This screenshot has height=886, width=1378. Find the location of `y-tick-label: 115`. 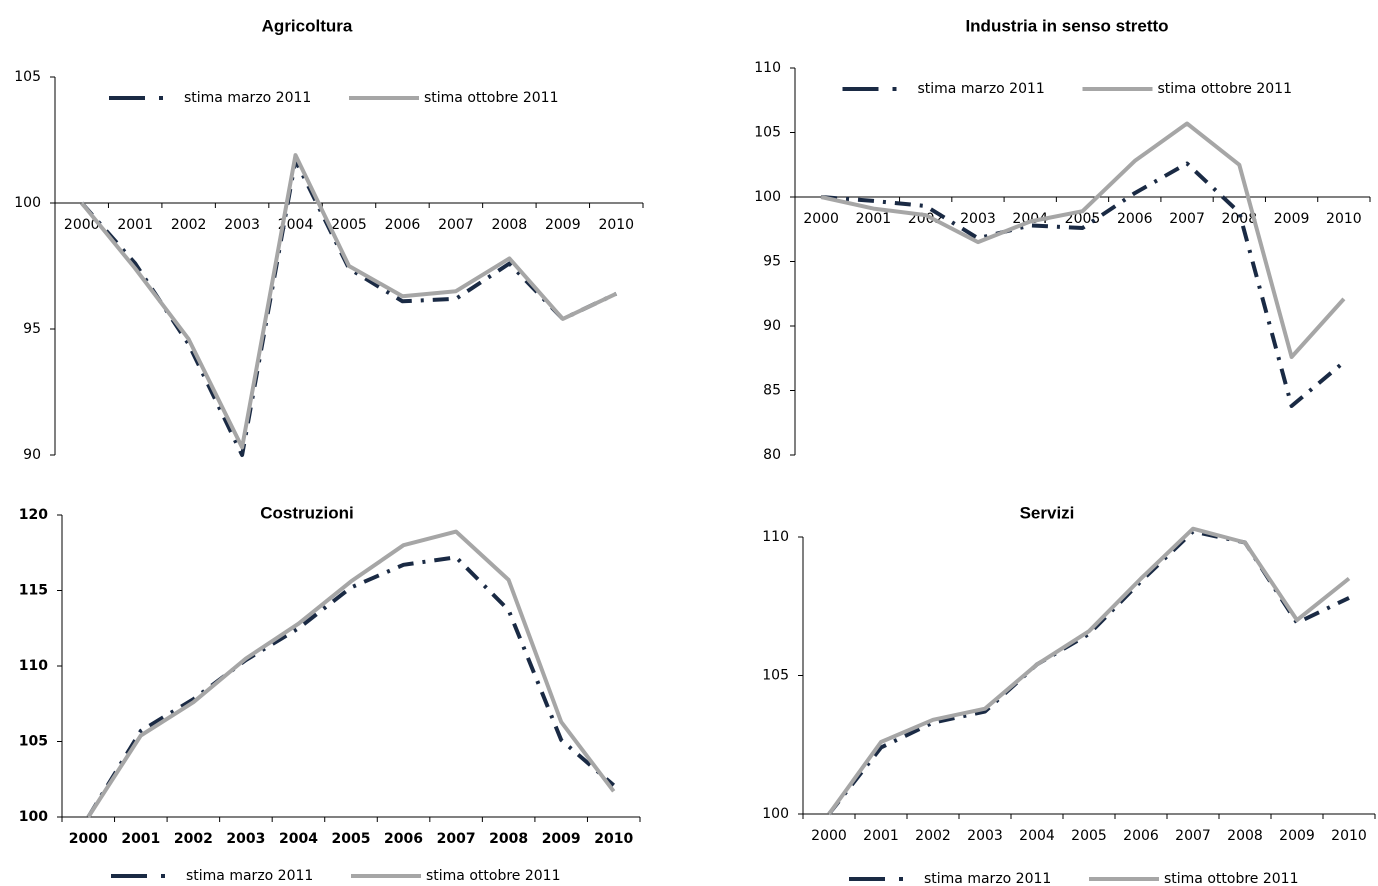

y-tick-label: 115 is located at coordinates (33, 591).